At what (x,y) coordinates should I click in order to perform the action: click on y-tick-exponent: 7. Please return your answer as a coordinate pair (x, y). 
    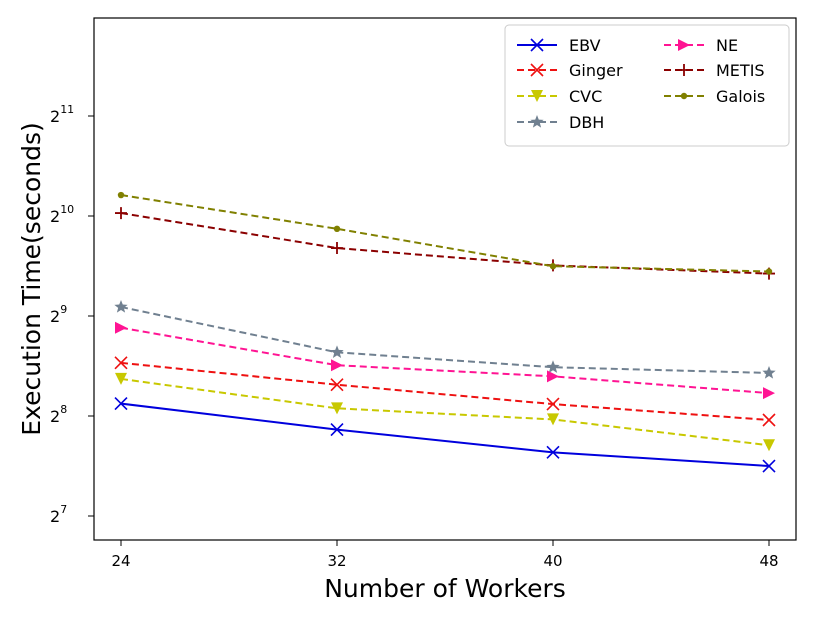
    Looking at the image, I should click on (63, 509).